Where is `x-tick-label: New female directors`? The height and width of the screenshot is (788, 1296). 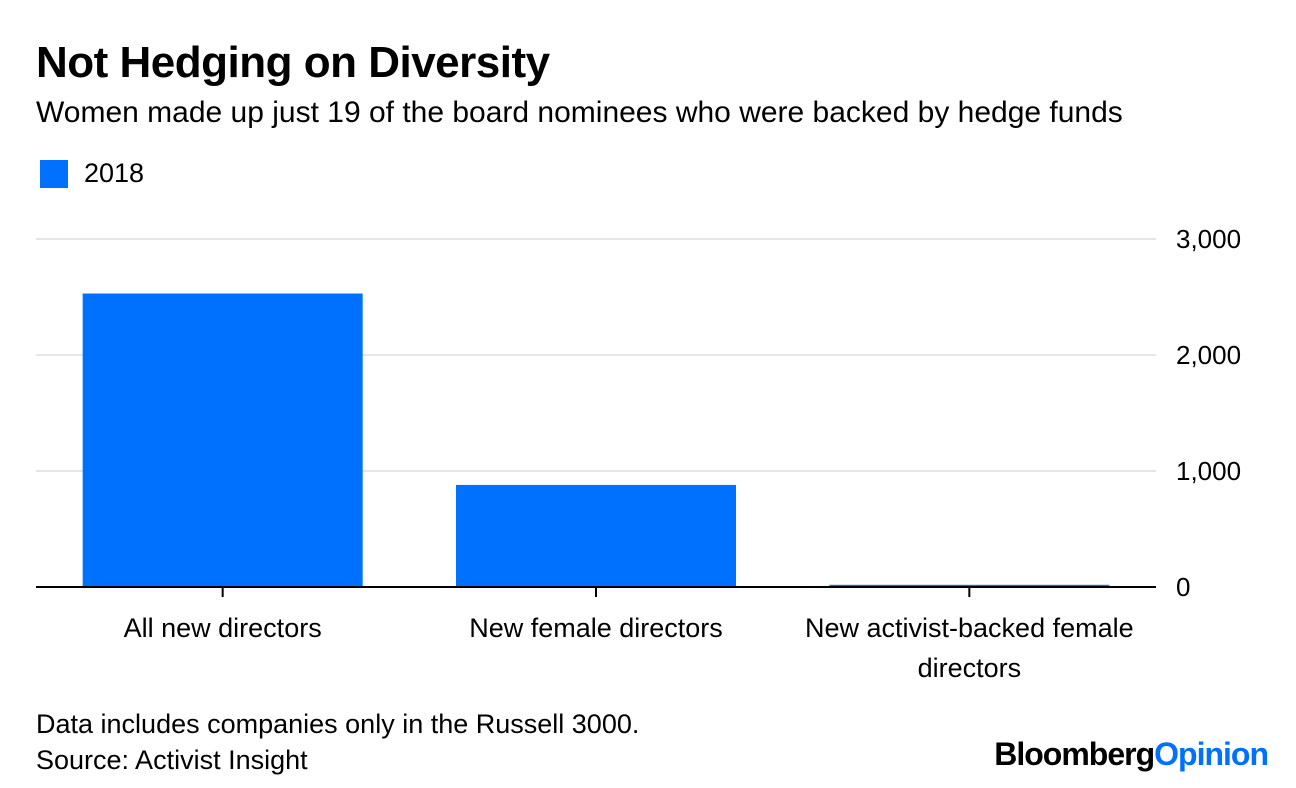 x-tick-label: New female directors is located at coordinates (596, 628).